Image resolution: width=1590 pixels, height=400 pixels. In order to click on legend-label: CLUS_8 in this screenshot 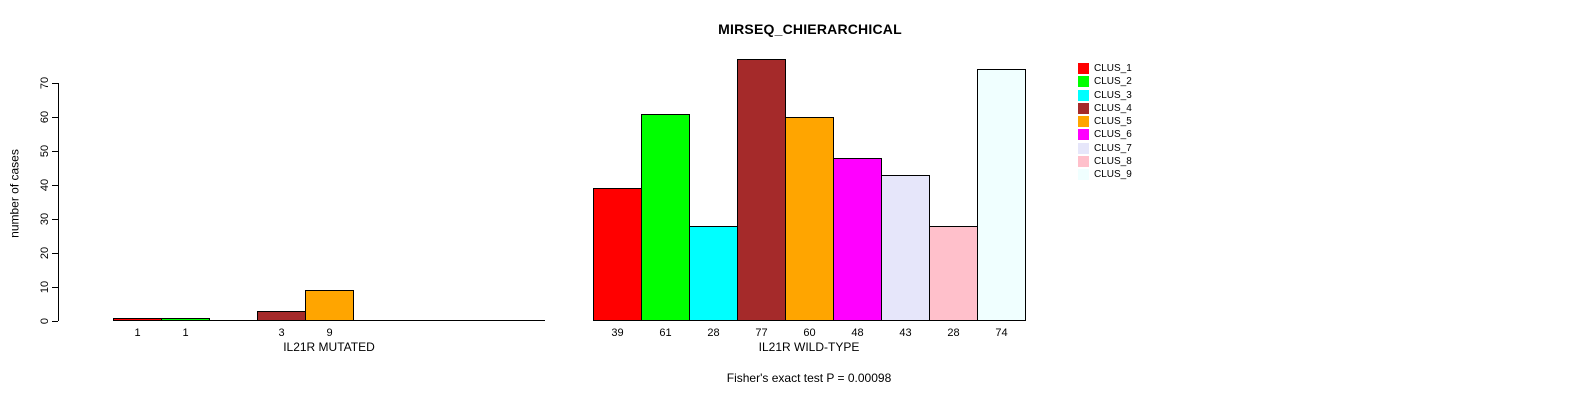, I will do `click(1113, 161)`.